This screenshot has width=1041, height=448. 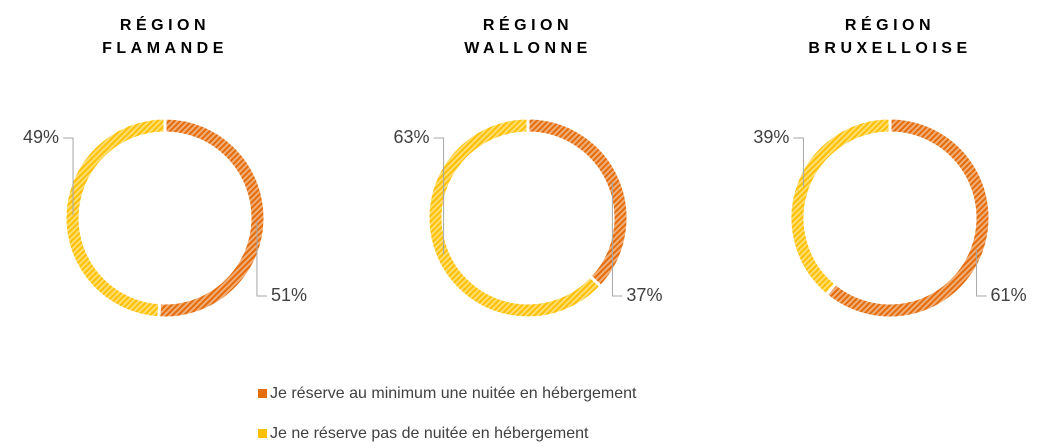 What do you see at coordinates (644, 295) in the screenshot?
I see `data-label: 37%` at bounding box center [644, 295].